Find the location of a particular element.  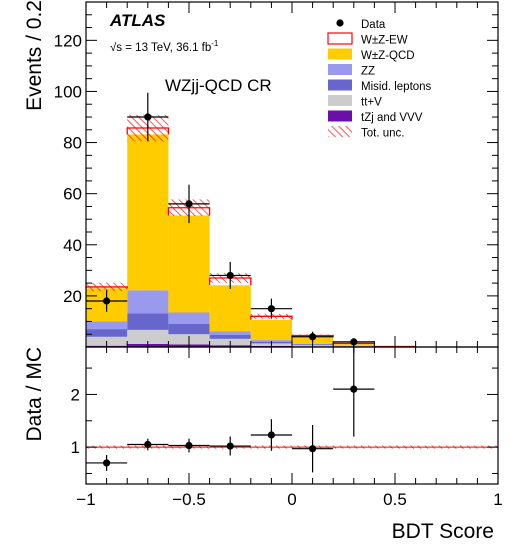

legend-data-marker is located at coordinates (340, 23).